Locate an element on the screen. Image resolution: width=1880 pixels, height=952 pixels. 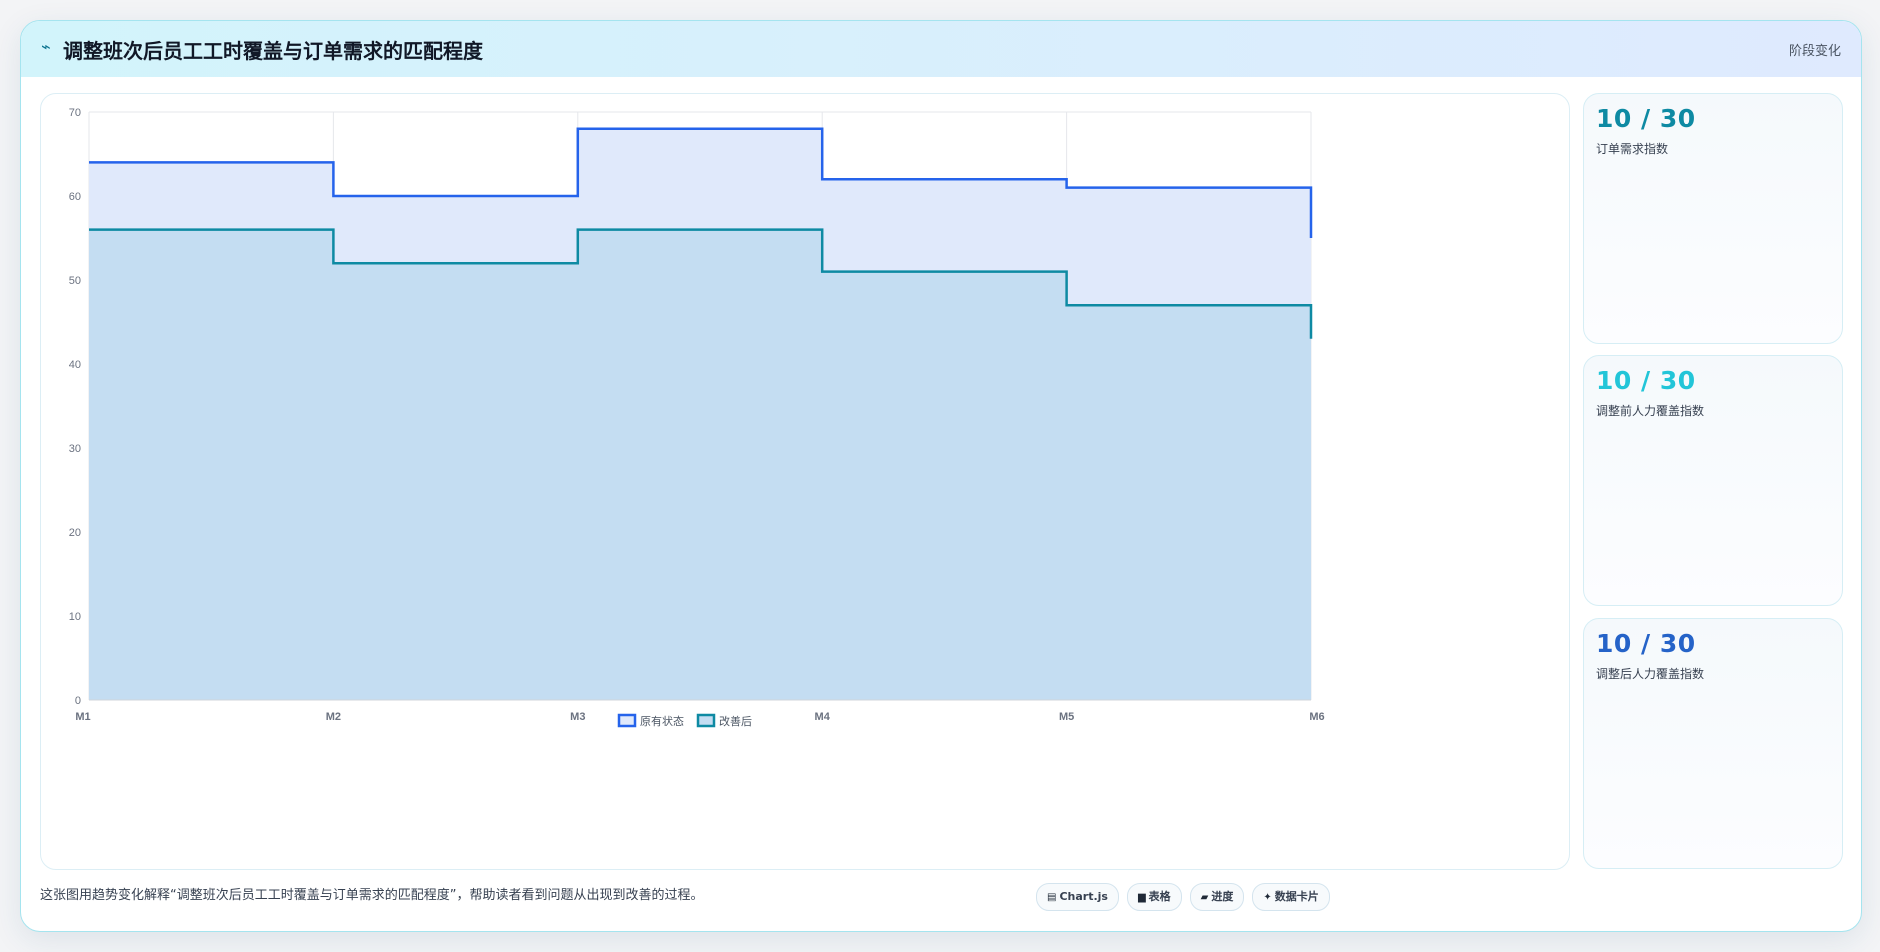
x-tick-label: M5 is located at coordinates (1066, 717).